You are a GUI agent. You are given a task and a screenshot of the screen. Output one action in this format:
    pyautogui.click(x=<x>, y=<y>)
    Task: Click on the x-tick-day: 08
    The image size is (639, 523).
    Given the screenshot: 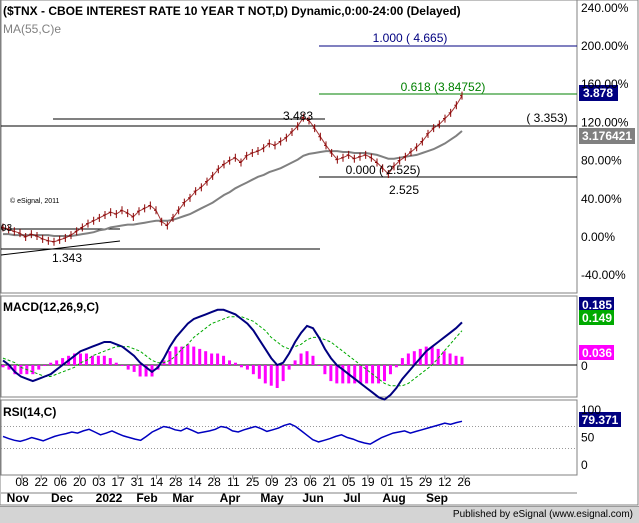 What is the action you would take?
    pyautogui.click(x=22, y=482)
    